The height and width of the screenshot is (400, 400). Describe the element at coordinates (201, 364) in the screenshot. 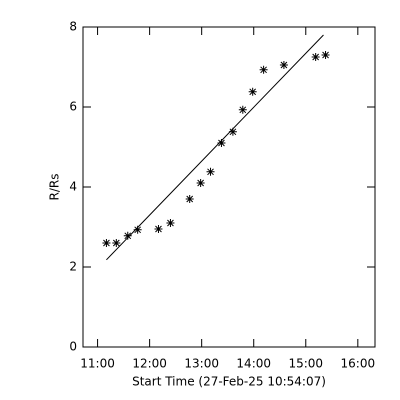

I see `x-tick-label: 13:00` at that location.